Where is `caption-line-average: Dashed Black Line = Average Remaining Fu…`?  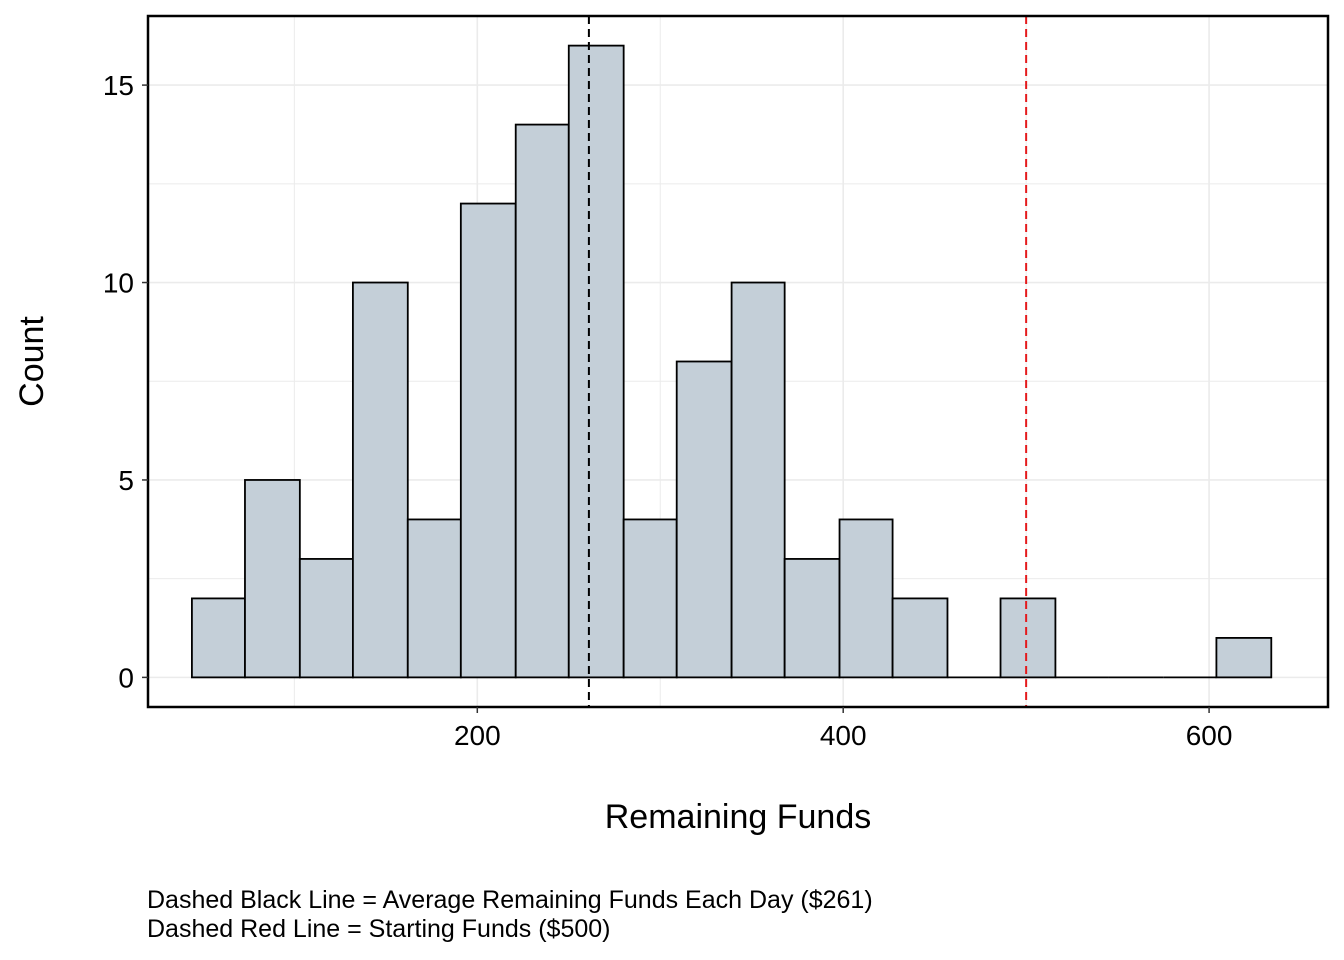 caption-line-average: Dashed Black Line = Average Remaining Fu… is located at coordinates (510, 900).